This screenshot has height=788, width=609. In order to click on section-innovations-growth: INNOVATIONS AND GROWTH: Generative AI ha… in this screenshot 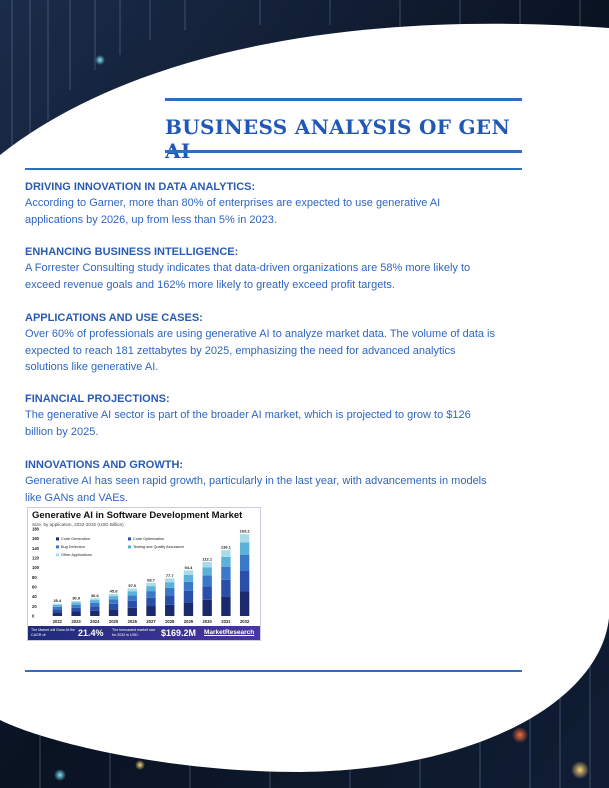, I will do `click(275, 482)`.